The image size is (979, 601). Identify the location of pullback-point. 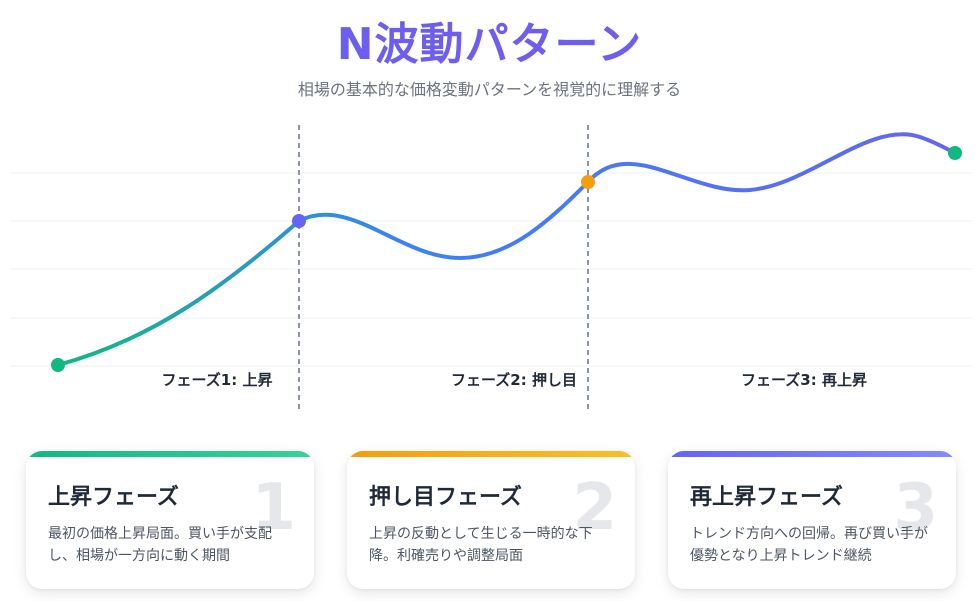
(588, 182).